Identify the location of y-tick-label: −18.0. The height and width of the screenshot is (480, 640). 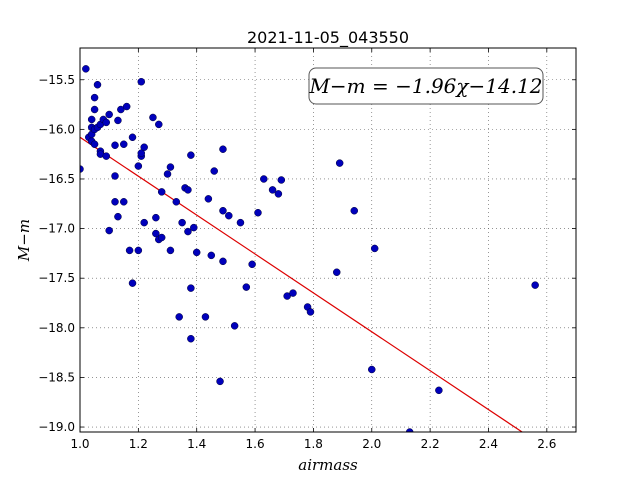
(56, 328).